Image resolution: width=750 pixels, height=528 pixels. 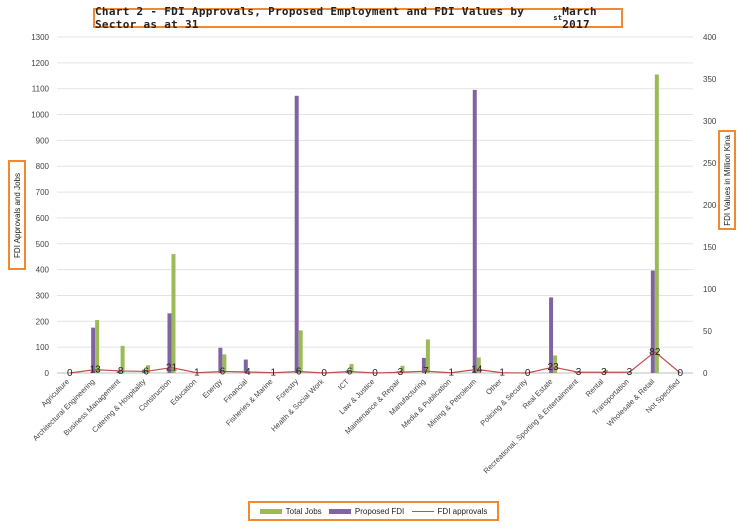 I want to click on legend-swatch-fdi-approvals, so click(x=422, y=511).